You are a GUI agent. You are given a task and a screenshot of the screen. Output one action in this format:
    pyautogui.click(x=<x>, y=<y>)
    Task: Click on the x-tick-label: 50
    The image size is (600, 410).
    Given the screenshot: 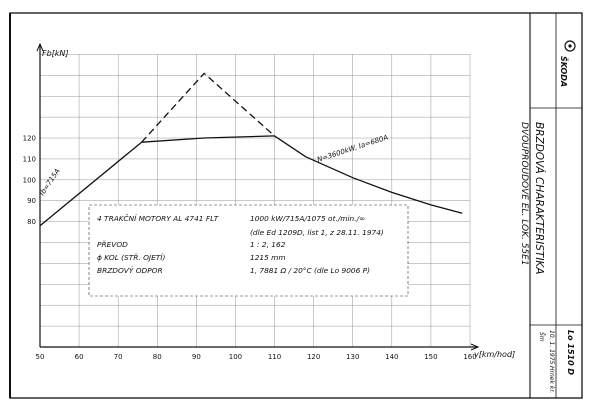 What is the action you would take?
    pyautogui.click(x=40, y=357)
    